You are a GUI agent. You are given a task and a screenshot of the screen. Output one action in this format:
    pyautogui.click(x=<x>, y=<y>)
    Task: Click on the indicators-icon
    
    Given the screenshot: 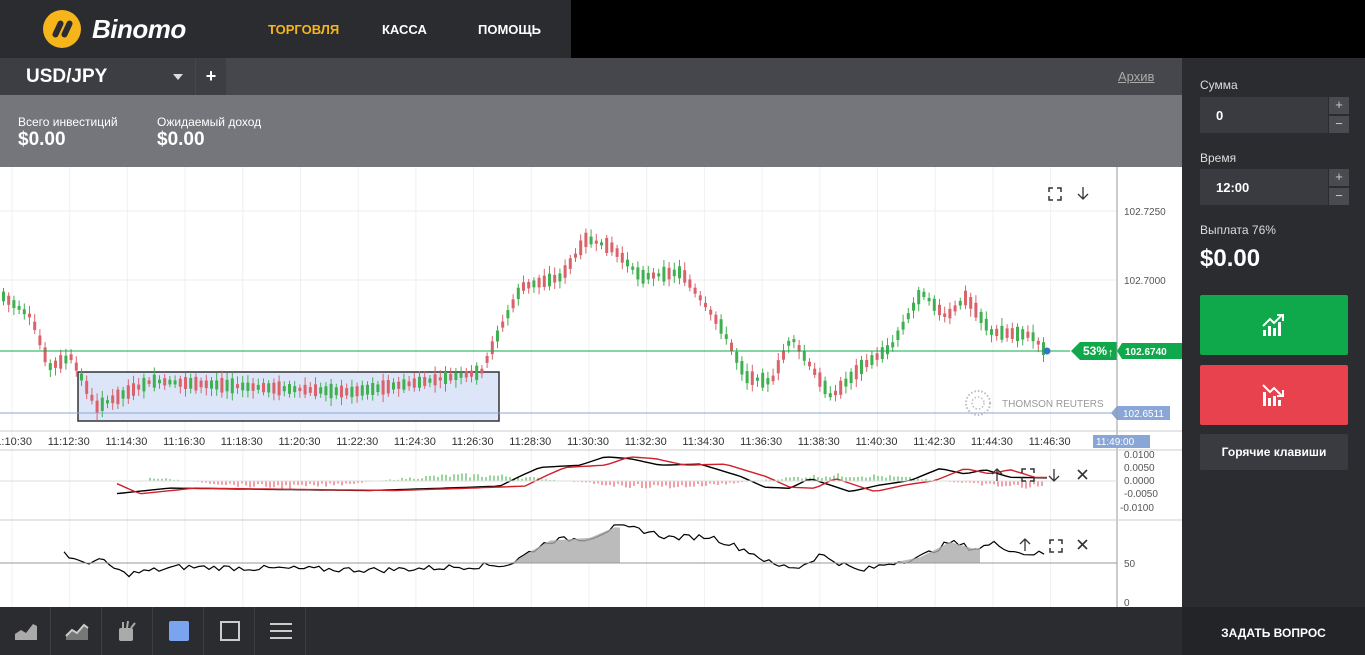 What is the action you would take?
    pyautogui.click(x=127, y=630)
    